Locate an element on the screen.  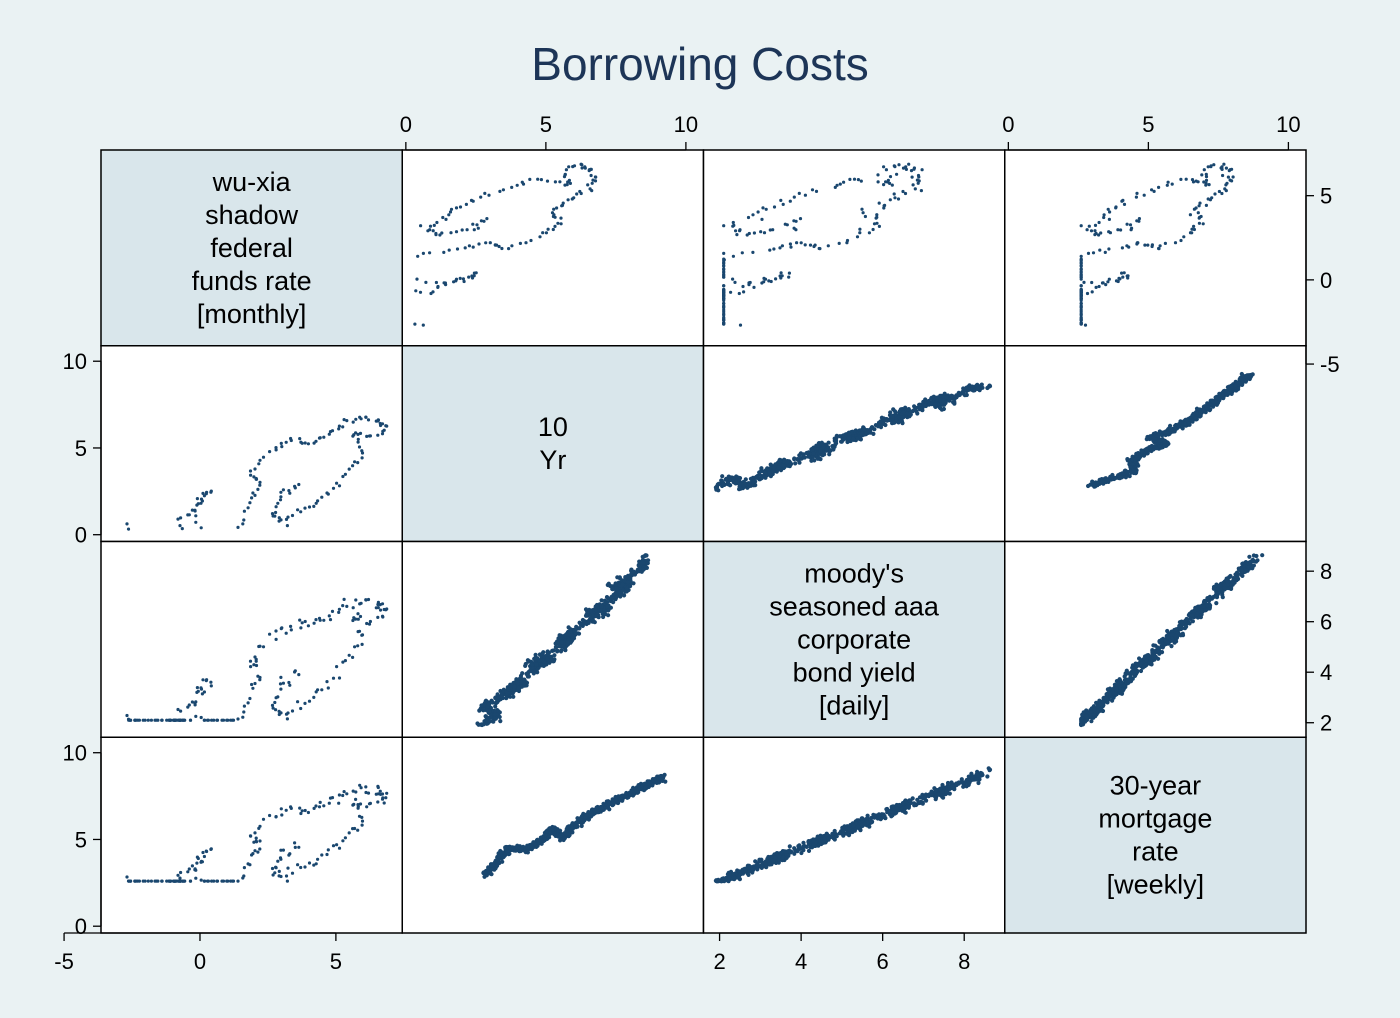
scatter-cell-aaa-wuxia is located at coordinates (252, 639).